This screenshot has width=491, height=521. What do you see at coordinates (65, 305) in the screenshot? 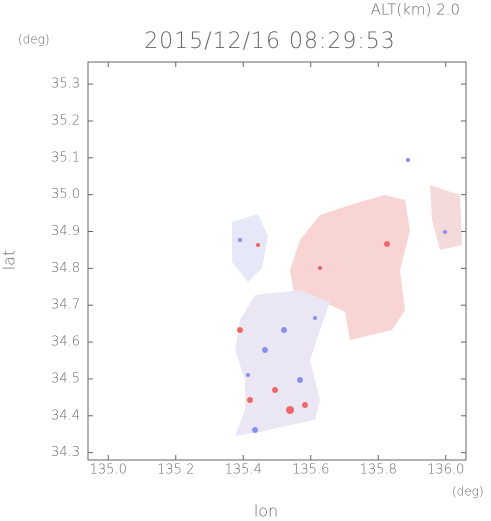
I see `y-tick-label: 34.7` at bounding box center [65, 305].